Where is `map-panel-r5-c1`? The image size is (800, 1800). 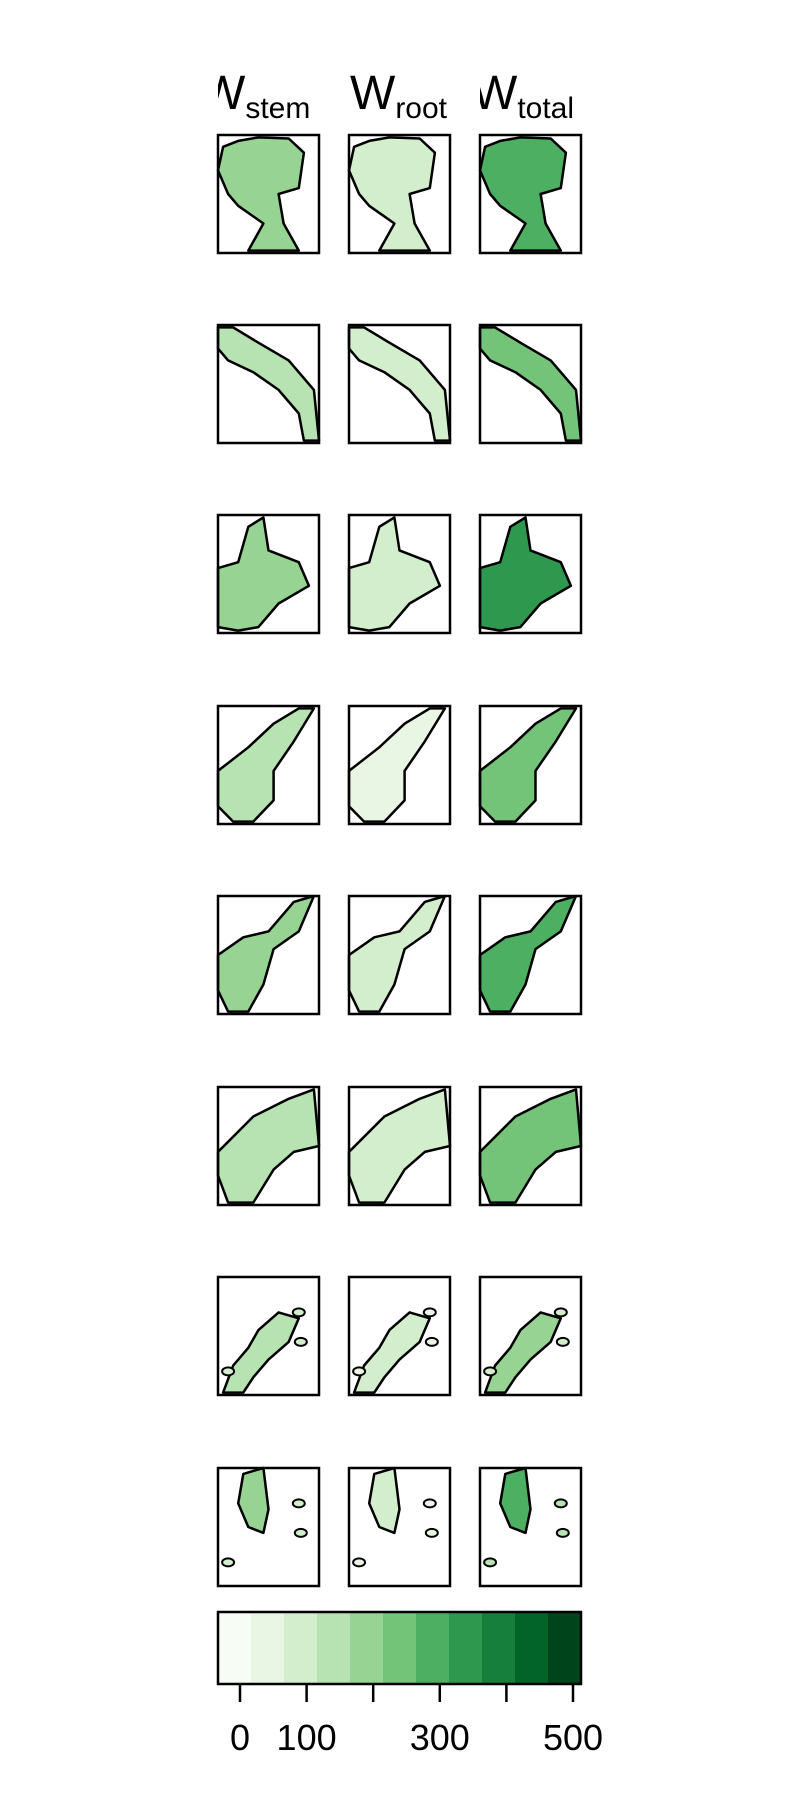
map-panel-r5-c1 is located at coordinates (268, 955).